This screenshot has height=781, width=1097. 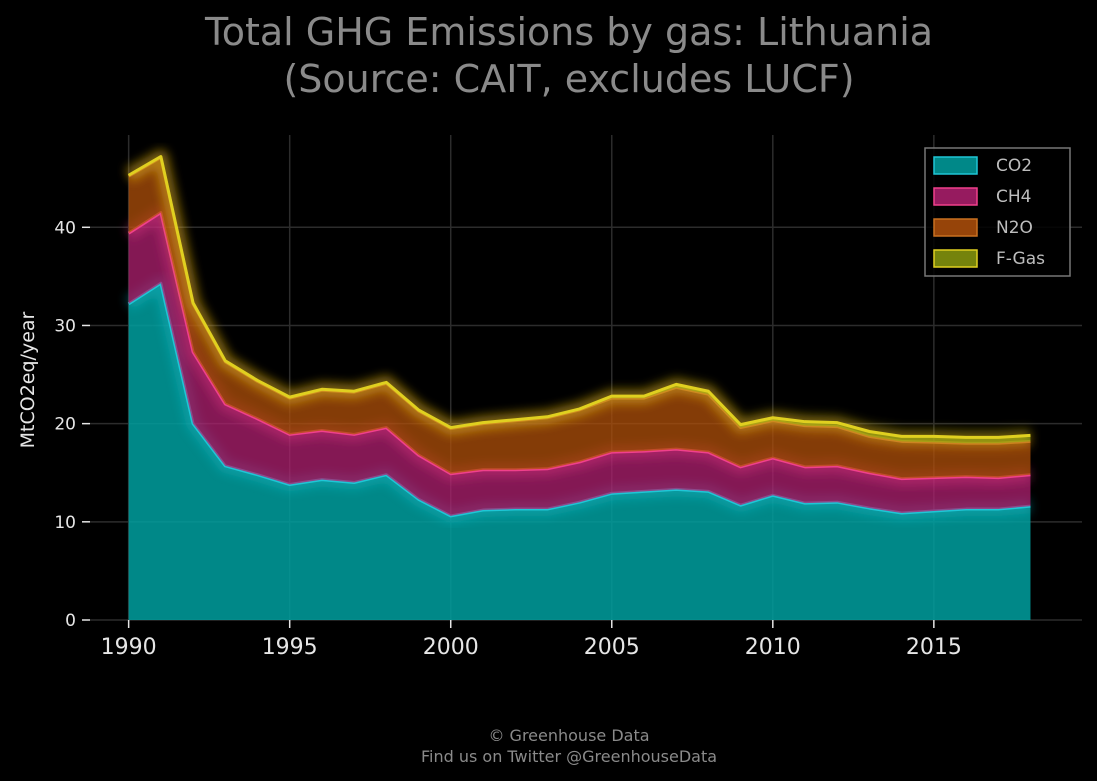 I want to click on x-tick-label: 2015, so click(x=934, y=647).